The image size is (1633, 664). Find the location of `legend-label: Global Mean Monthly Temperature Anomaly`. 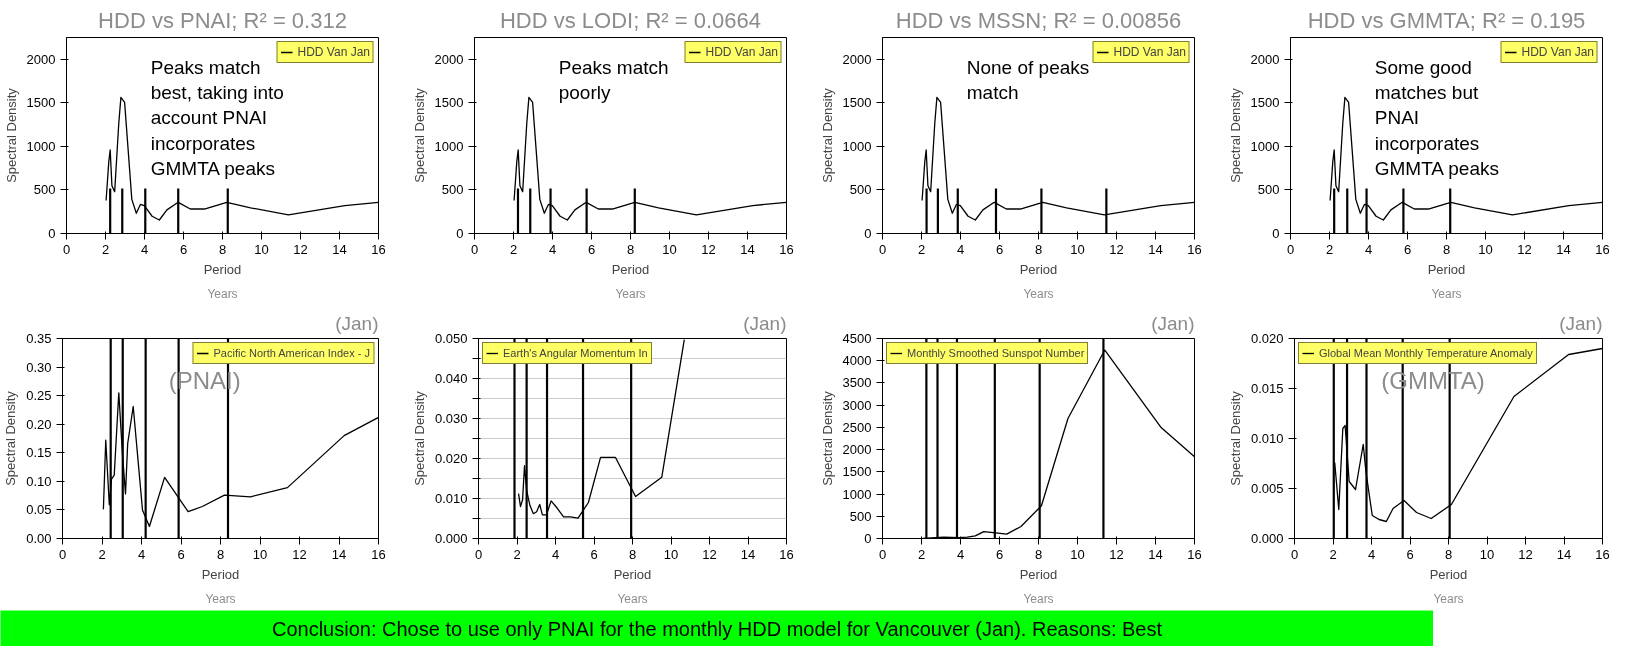

legend-label: Global Mean Monthly Temperature Anomaly is located at coordinates (1426, 353).